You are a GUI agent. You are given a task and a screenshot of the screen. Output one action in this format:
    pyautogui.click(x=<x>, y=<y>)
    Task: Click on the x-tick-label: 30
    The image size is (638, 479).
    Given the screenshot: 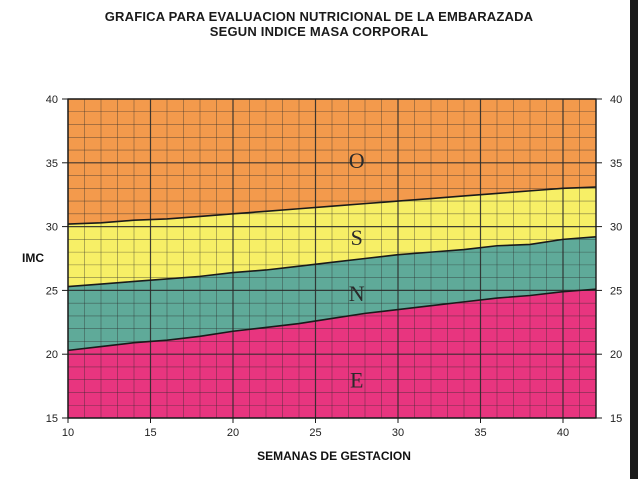 What is the action you would take?
    pyautogui.click(x=398, y=433)
    